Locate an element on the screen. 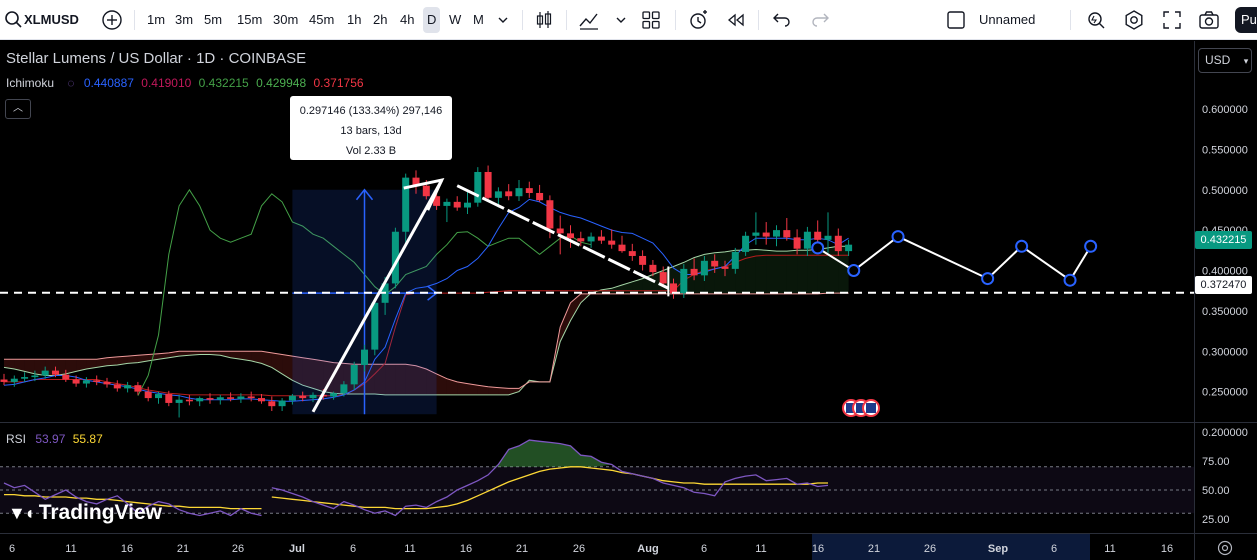  timeframe-4h: 4h is located at coordinates (407, 19).